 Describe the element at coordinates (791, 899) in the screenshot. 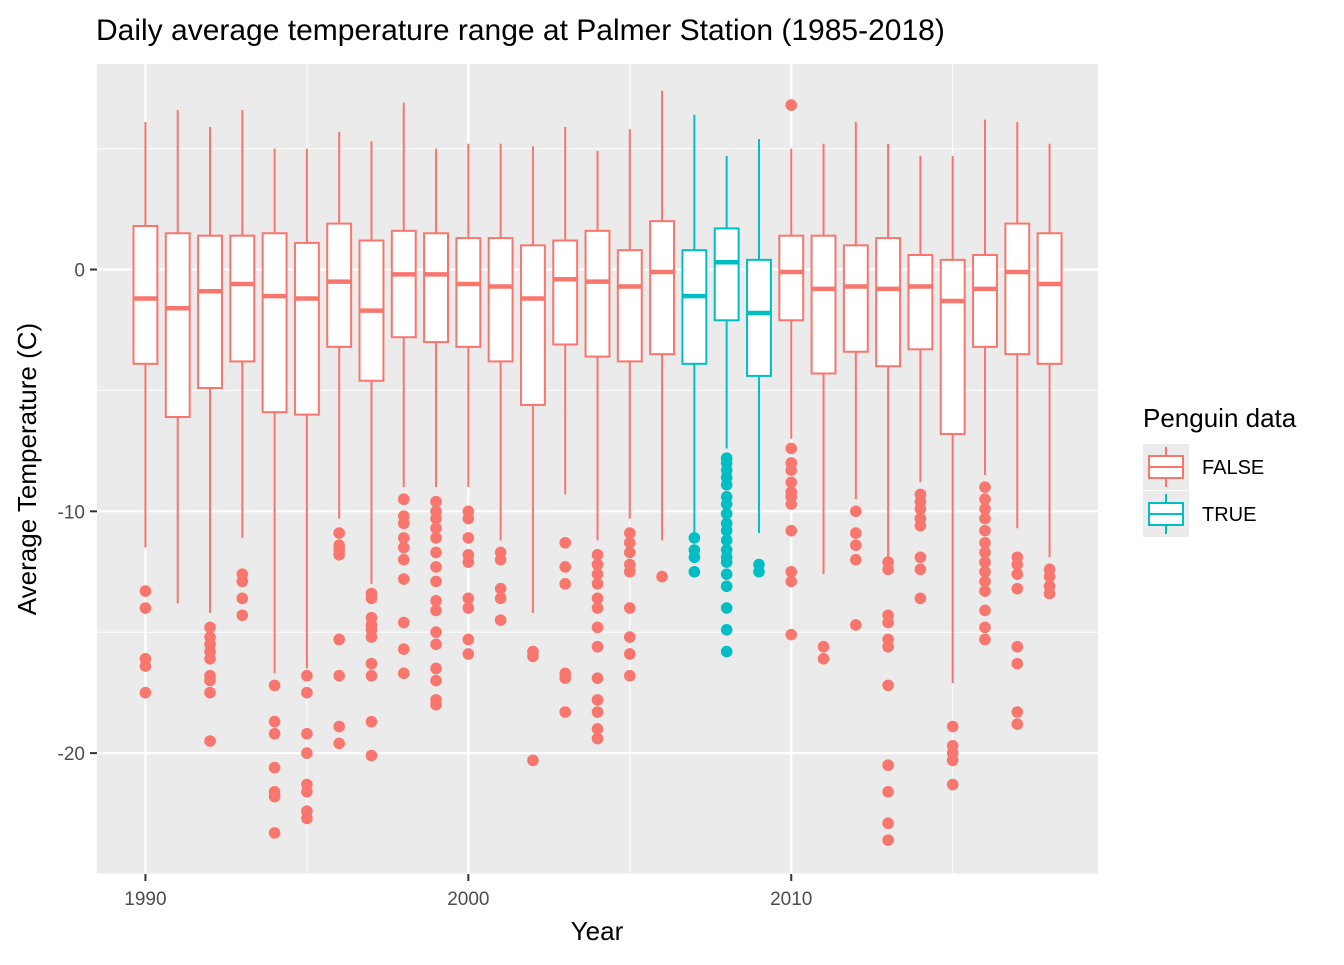

I see `x-tick-label: 2010` at that location.